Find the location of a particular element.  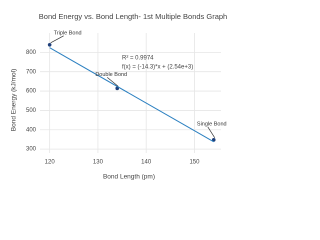

x-tick-label: 130 is located at coordinates (98, 163).